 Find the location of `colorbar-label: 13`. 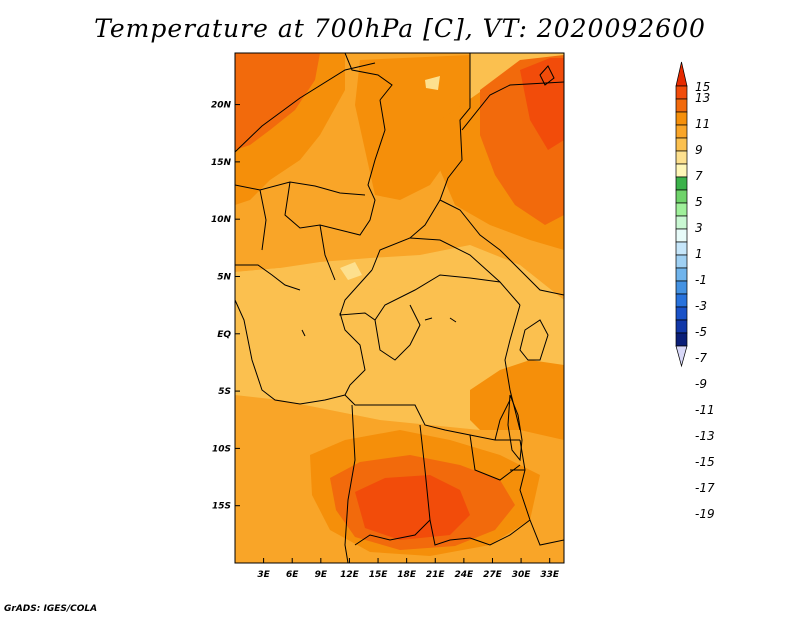

colorbar-label: 13 is located at coordinates (702, 98).